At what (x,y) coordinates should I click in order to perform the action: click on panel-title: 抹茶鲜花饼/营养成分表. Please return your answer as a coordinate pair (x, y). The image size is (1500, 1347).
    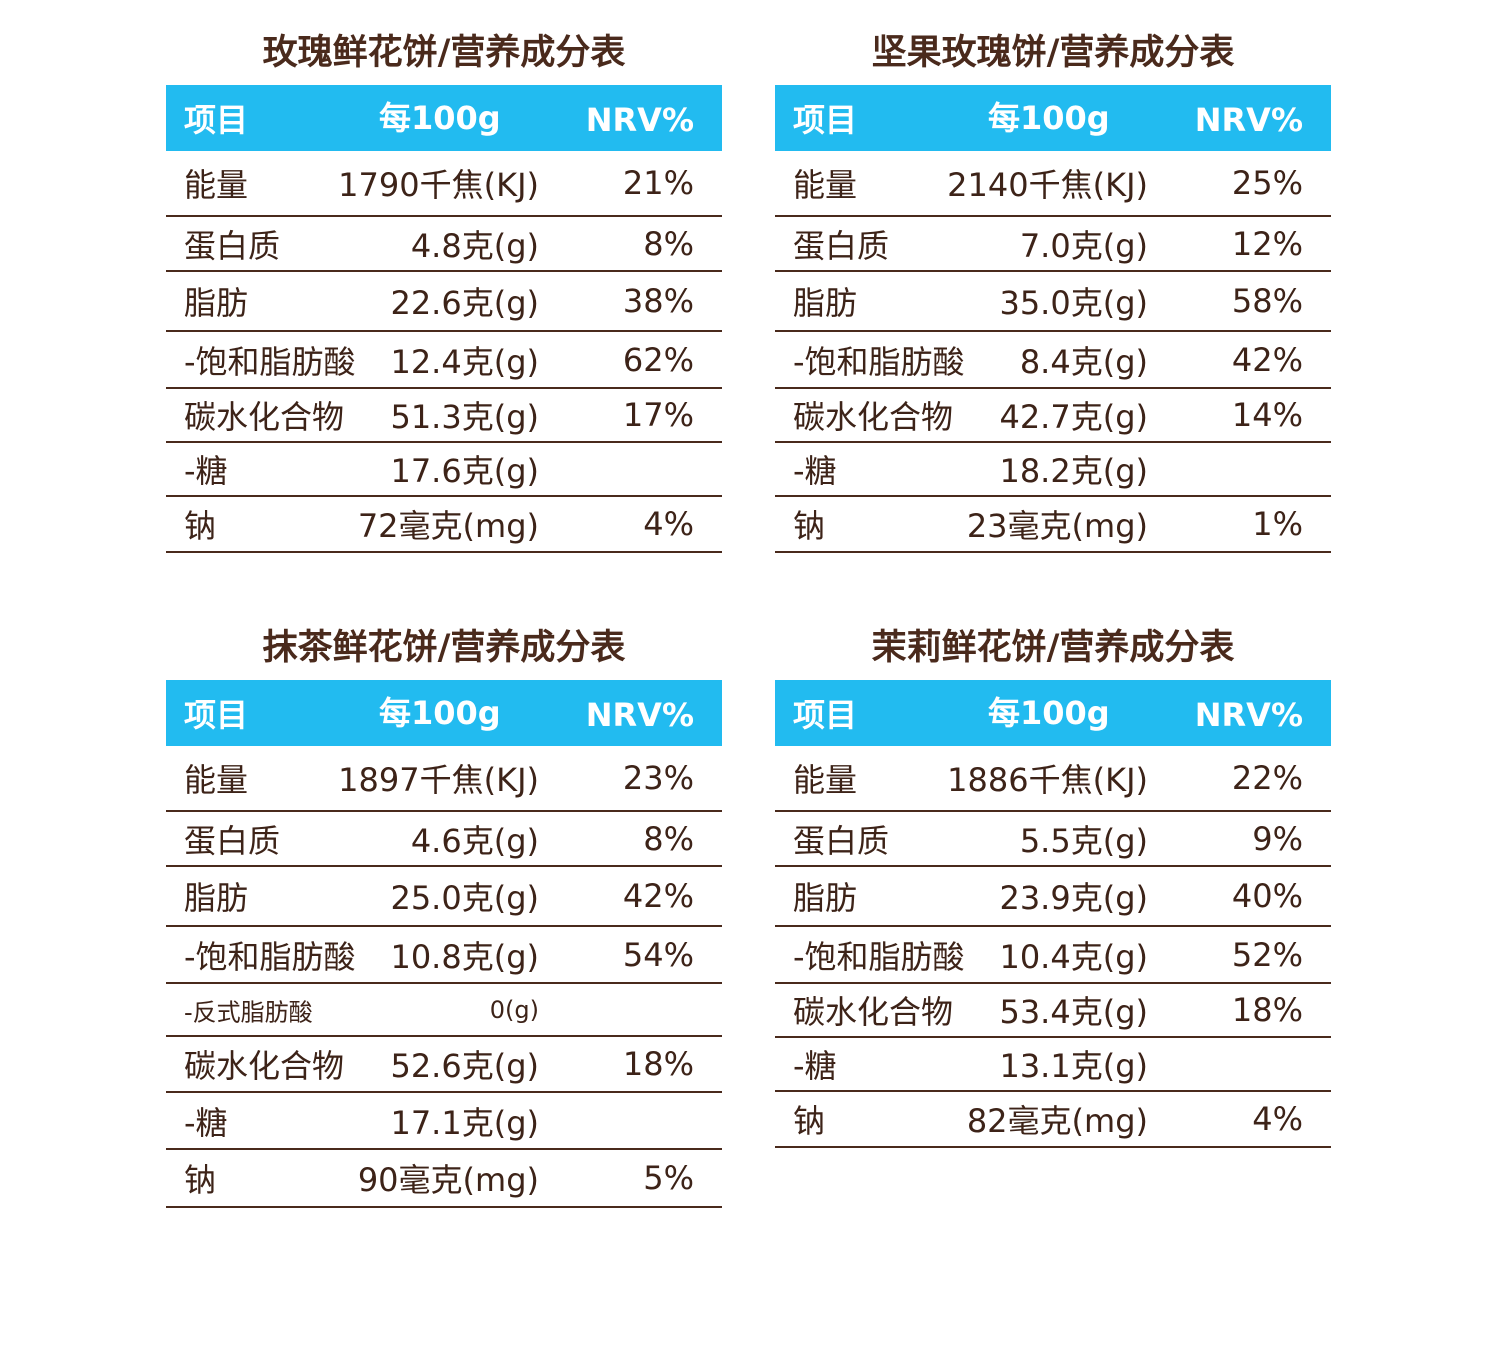
    Looking at the image, I should click on (444, 648).